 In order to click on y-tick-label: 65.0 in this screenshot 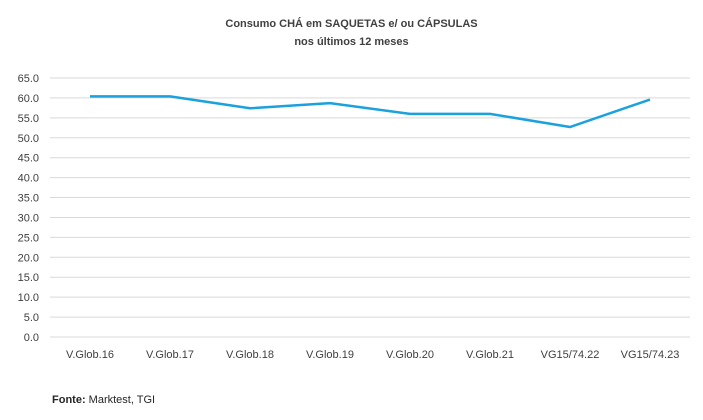, I will do `click(28, 79)`.